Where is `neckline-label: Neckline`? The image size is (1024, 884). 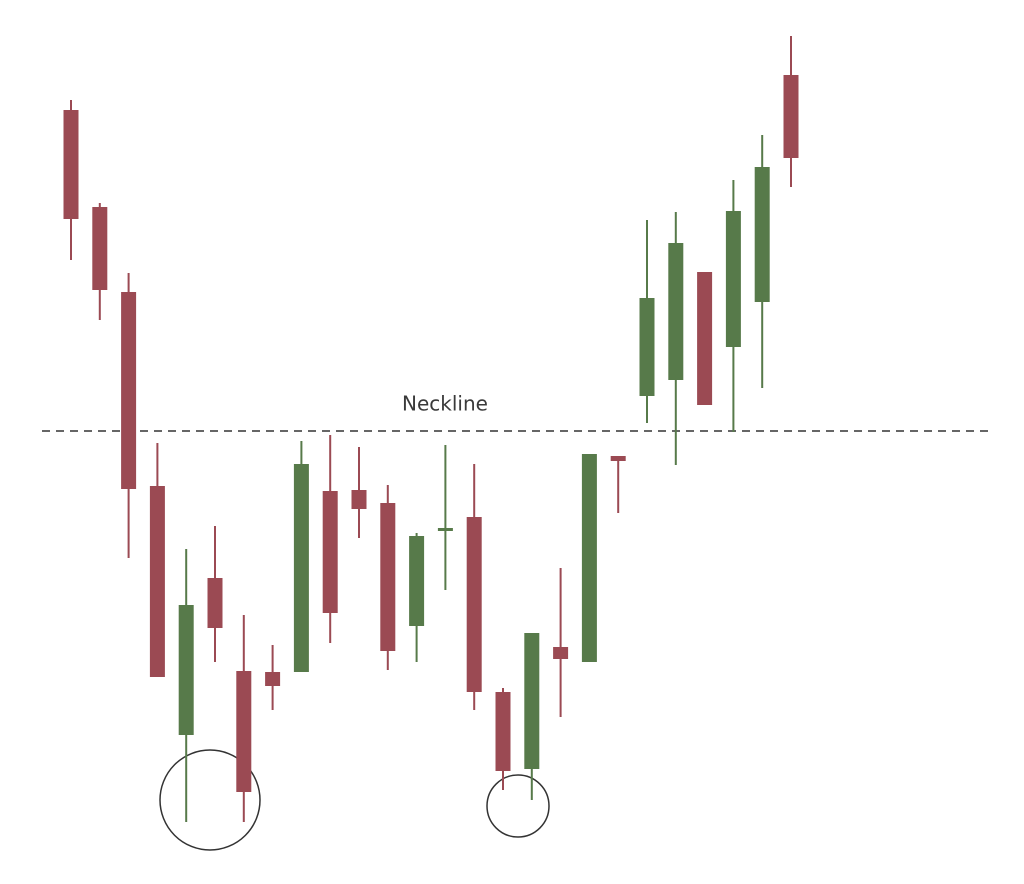 neckline-label: Neckline is located at coordinates (445, 404).